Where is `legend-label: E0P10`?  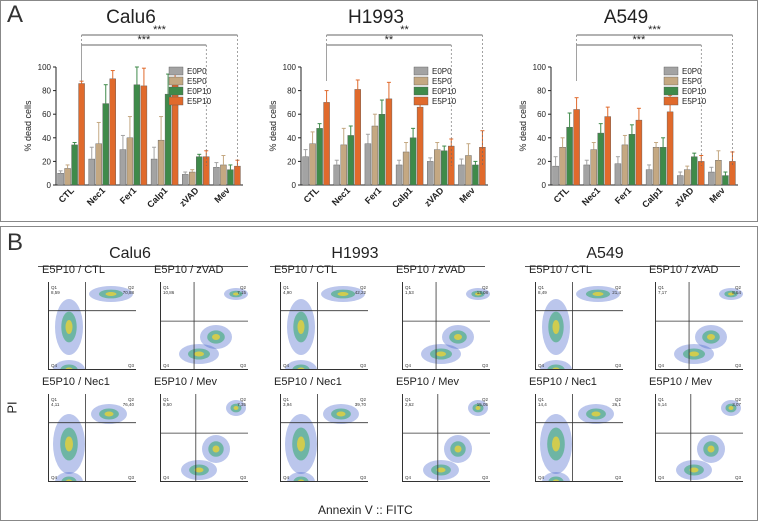
legend-label: E0P10 is located at coordinates (444, 91).